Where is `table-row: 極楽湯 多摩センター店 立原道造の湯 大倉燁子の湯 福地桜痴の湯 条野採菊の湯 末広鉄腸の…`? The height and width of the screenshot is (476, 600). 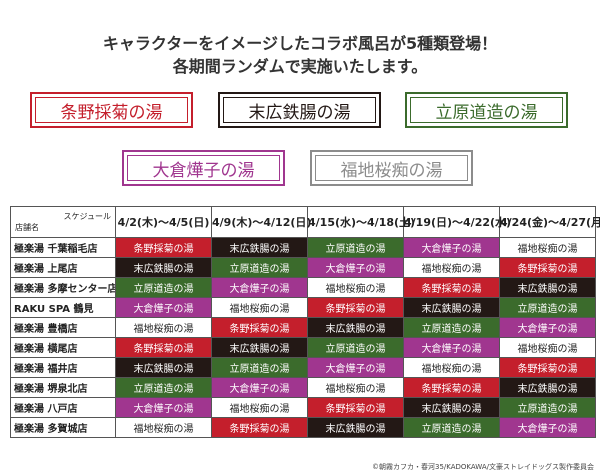
table-row: 極楽湯 多摩センター店 立原道造の湯 大倉燁子の湯 福地桜痴の湯 条野採菊の湯 末広鉄腸の… is located at coordinates (303, 287).